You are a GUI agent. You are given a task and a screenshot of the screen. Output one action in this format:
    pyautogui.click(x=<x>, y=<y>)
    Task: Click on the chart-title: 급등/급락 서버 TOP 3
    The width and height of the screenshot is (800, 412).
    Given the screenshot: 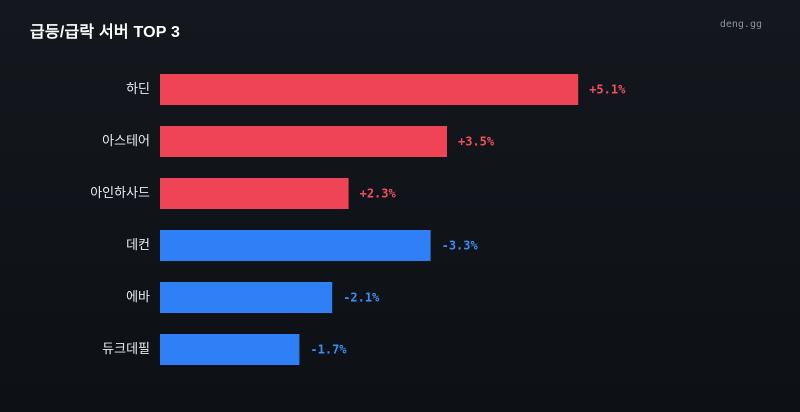 What is the action you would take?
    pyautogui.click(x=105, y=32)
    